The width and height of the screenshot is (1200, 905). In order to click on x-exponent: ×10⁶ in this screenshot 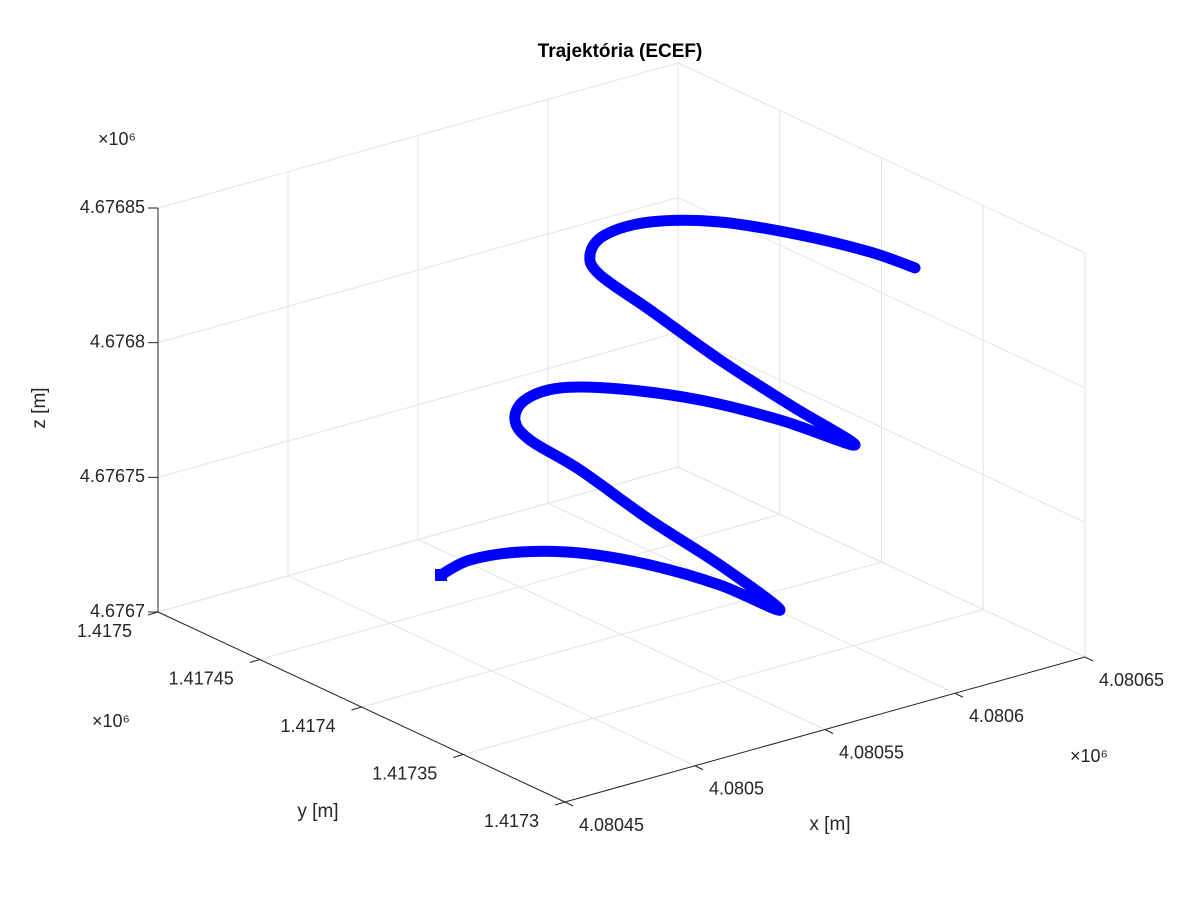, I will do `click(1089, 756)`.